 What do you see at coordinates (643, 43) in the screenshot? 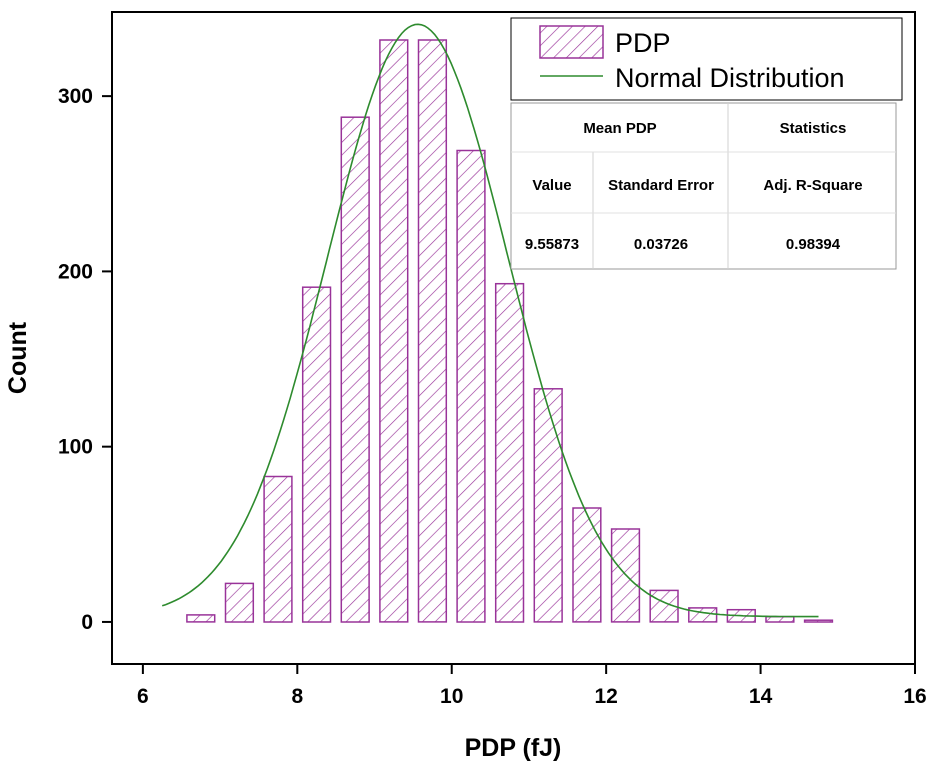
I see `legend-label-pdp: PDP` at bounding box center [643, 43].